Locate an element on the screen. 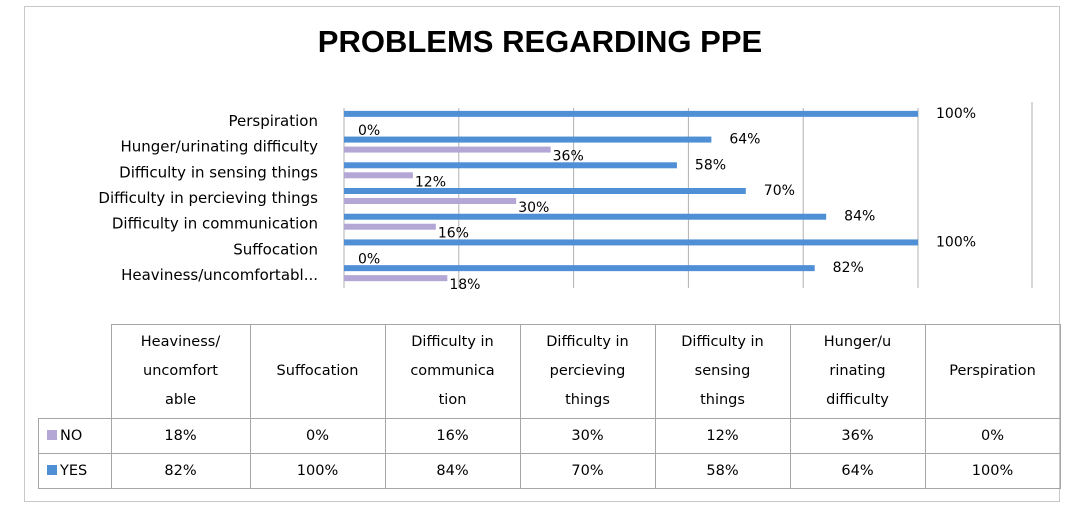 The width and height of the screenshot is (1080, 508). header-line: Hunger/u is located at coordinates (857, 342).